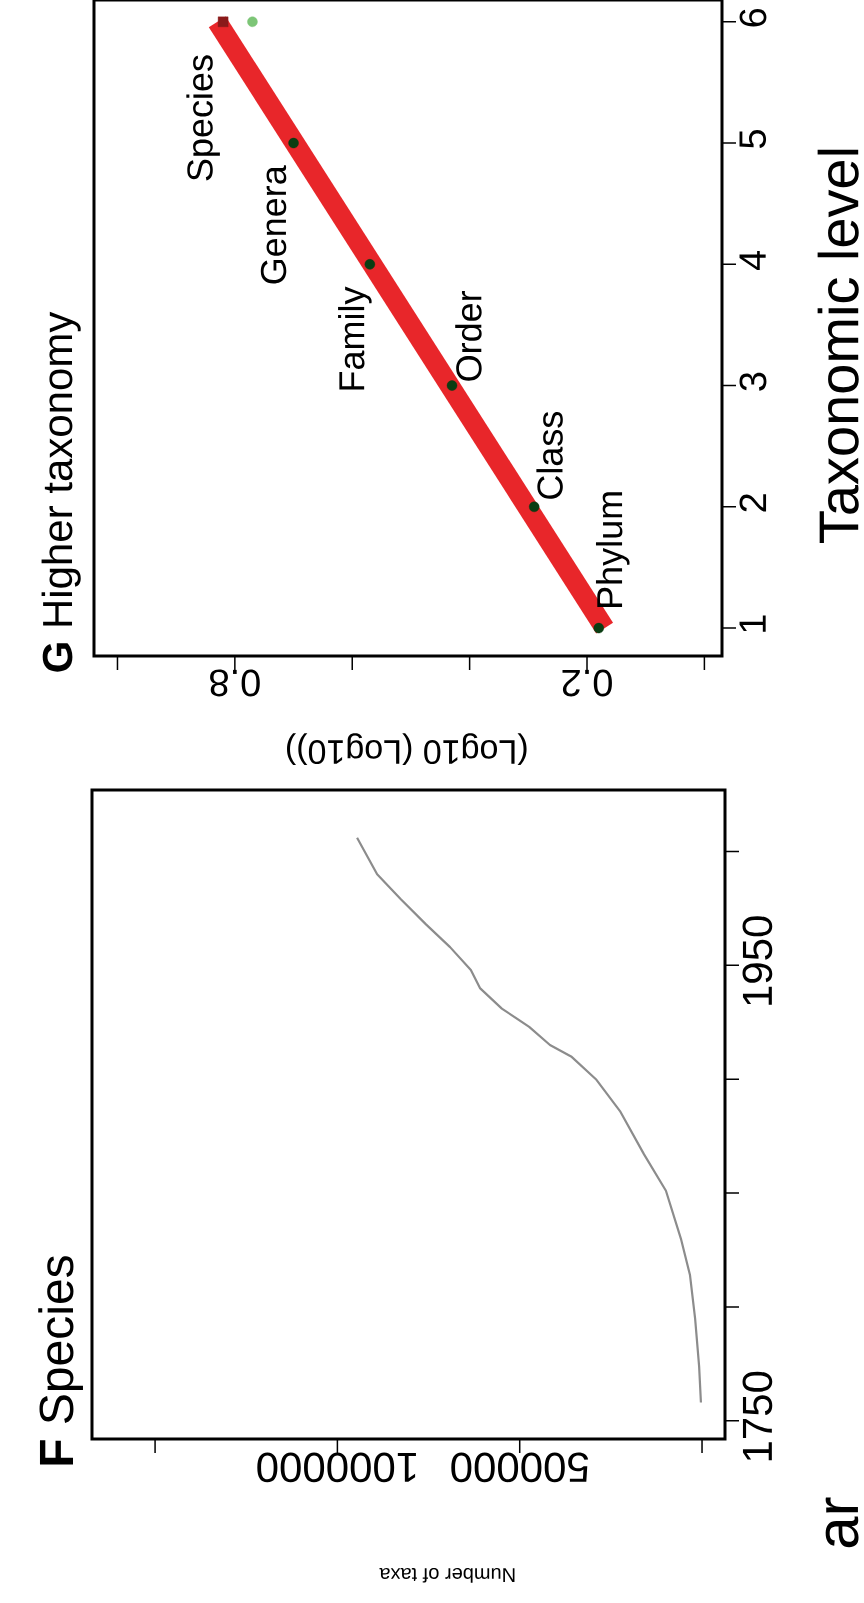 The image size is (864, 1603). I want to click on x-axis-title: Number of taxa, so click(447, 1575).